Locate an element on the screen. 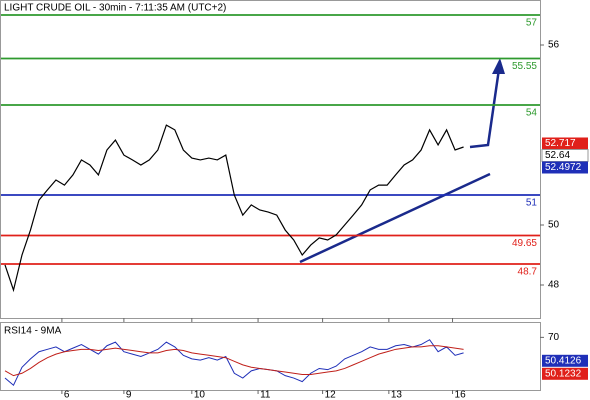  price-tag-label: 52.4972 is located at coordinates (563, 167).